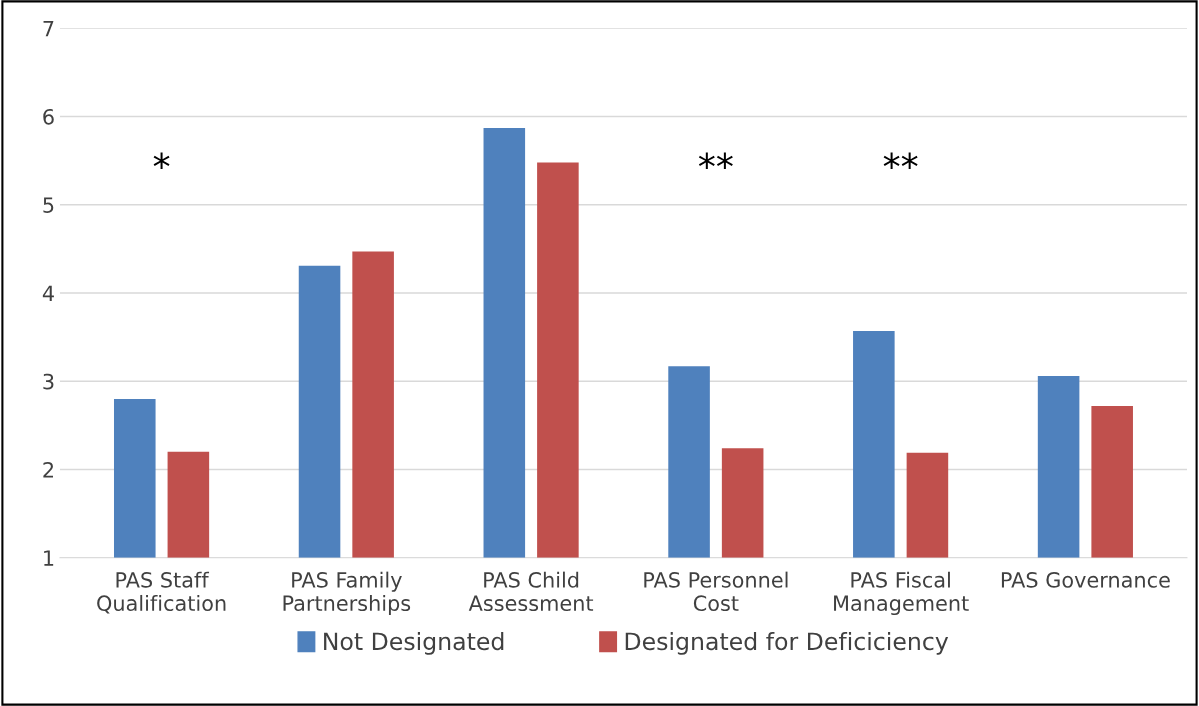 The image size is (1199, 706). I want to click on x-tick-label: PAS Fiscal Management, so click(901, 593).